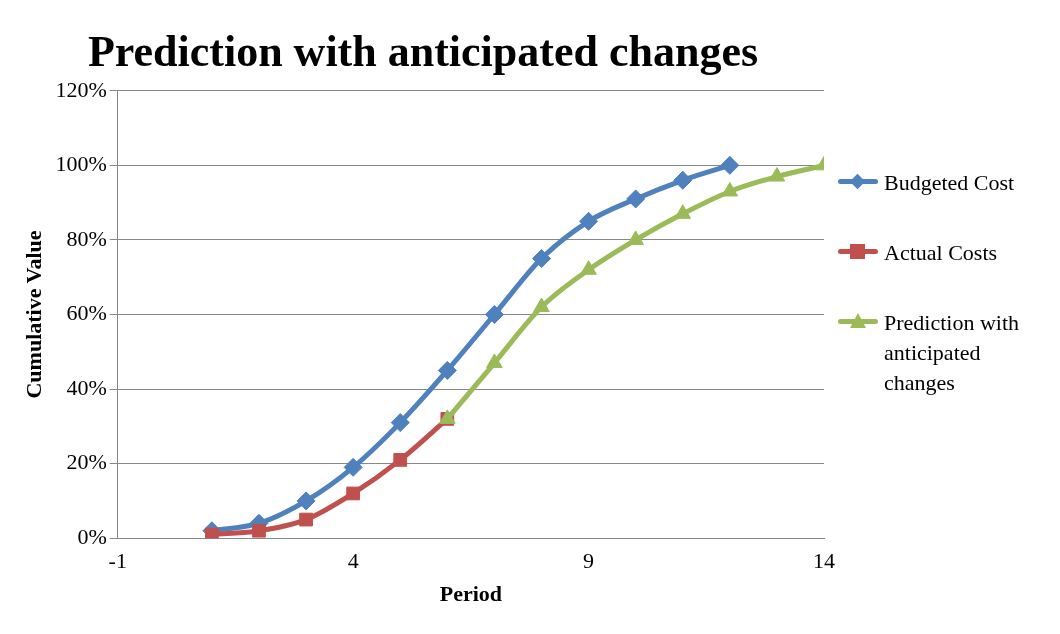 Image resolution: width=1060 pixels, height=634 pixels. What do you see at coordinates (471, 594) in the screenshot?
I see `x-axis-title: Period` at bounding box center [471, 594].